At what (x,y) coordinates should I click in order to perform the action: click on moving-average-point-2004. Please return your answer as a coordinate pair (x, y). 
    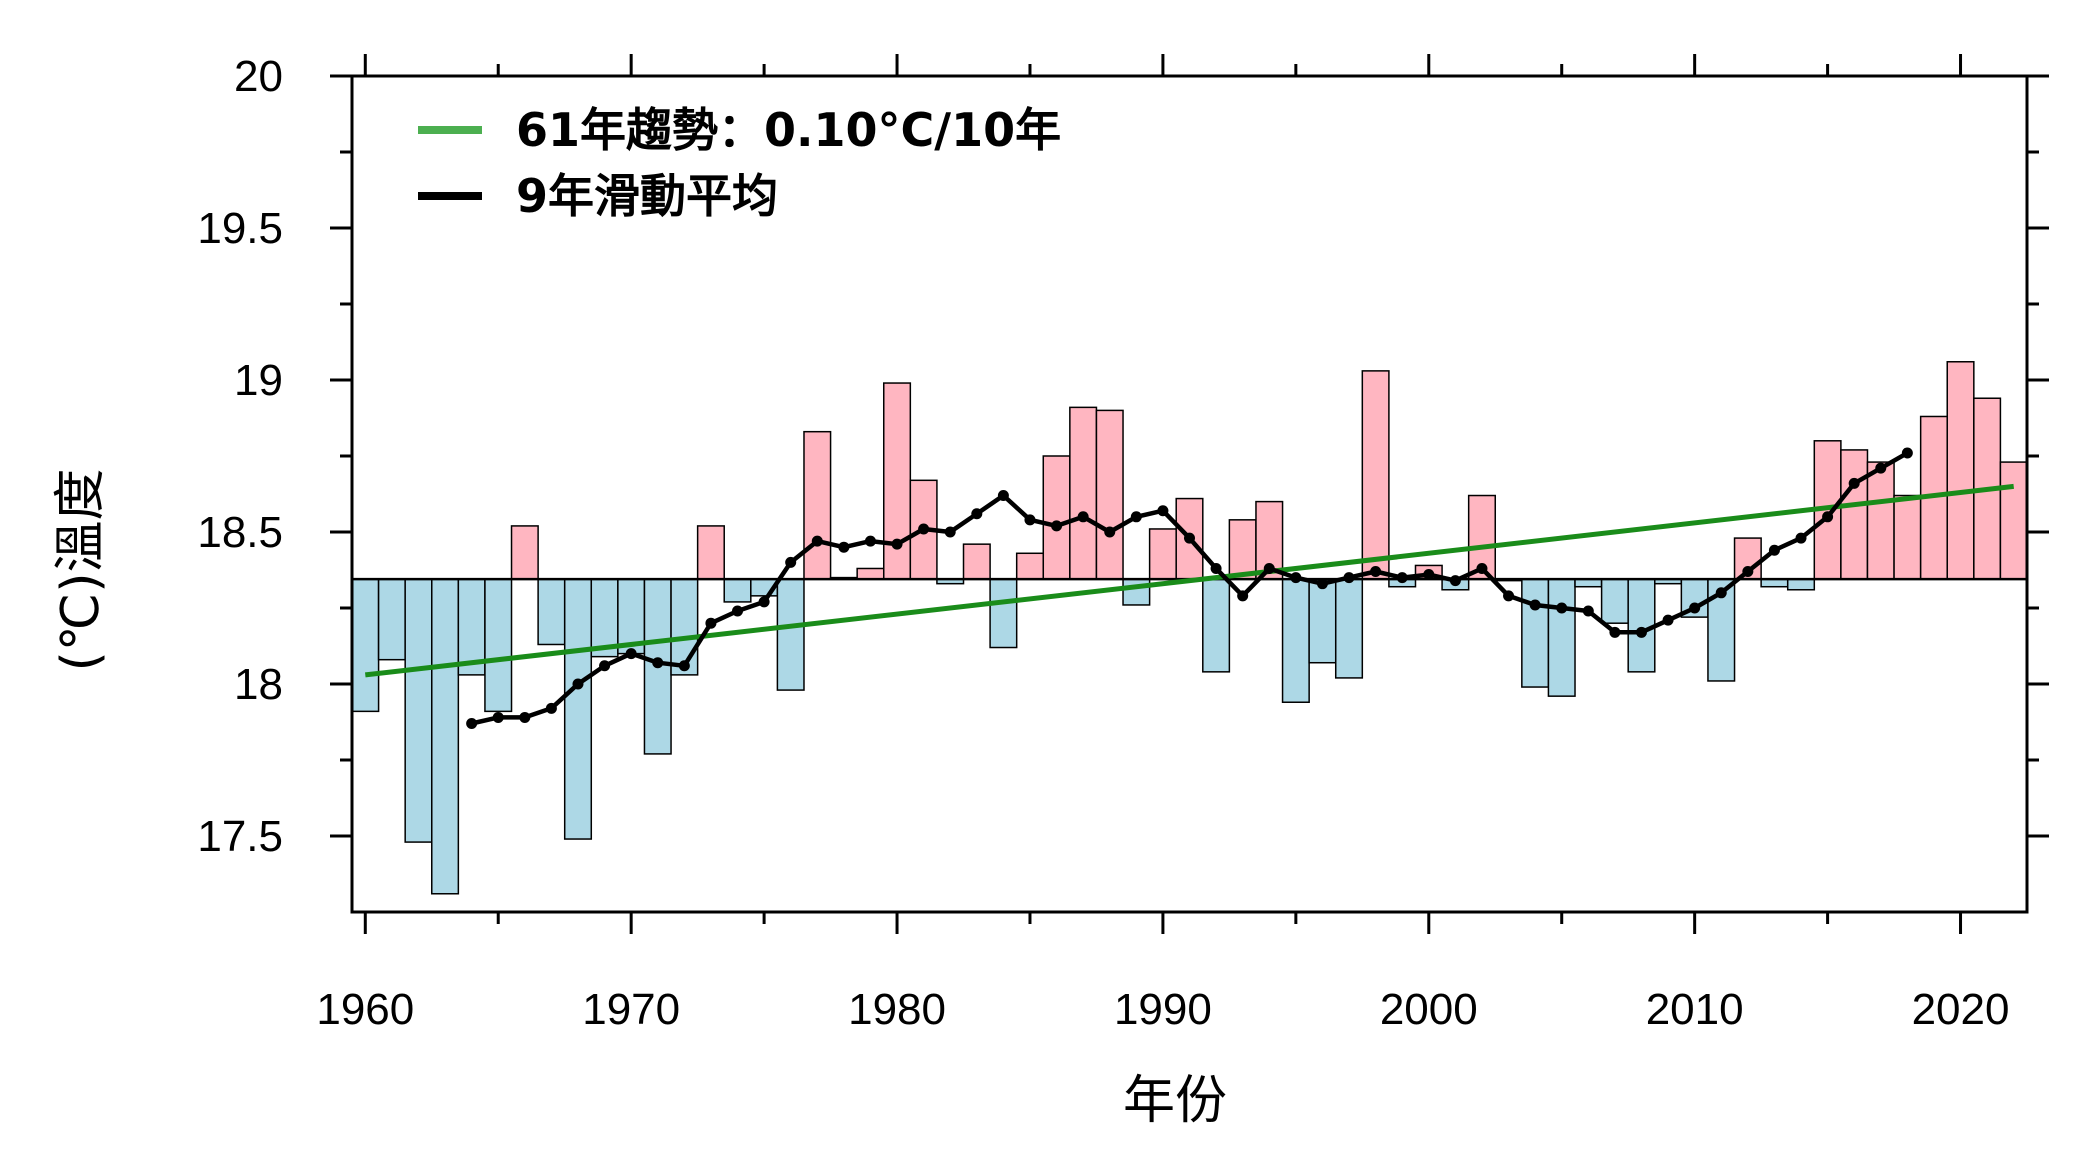
    Looking at the image, I should click on (1535, 605).